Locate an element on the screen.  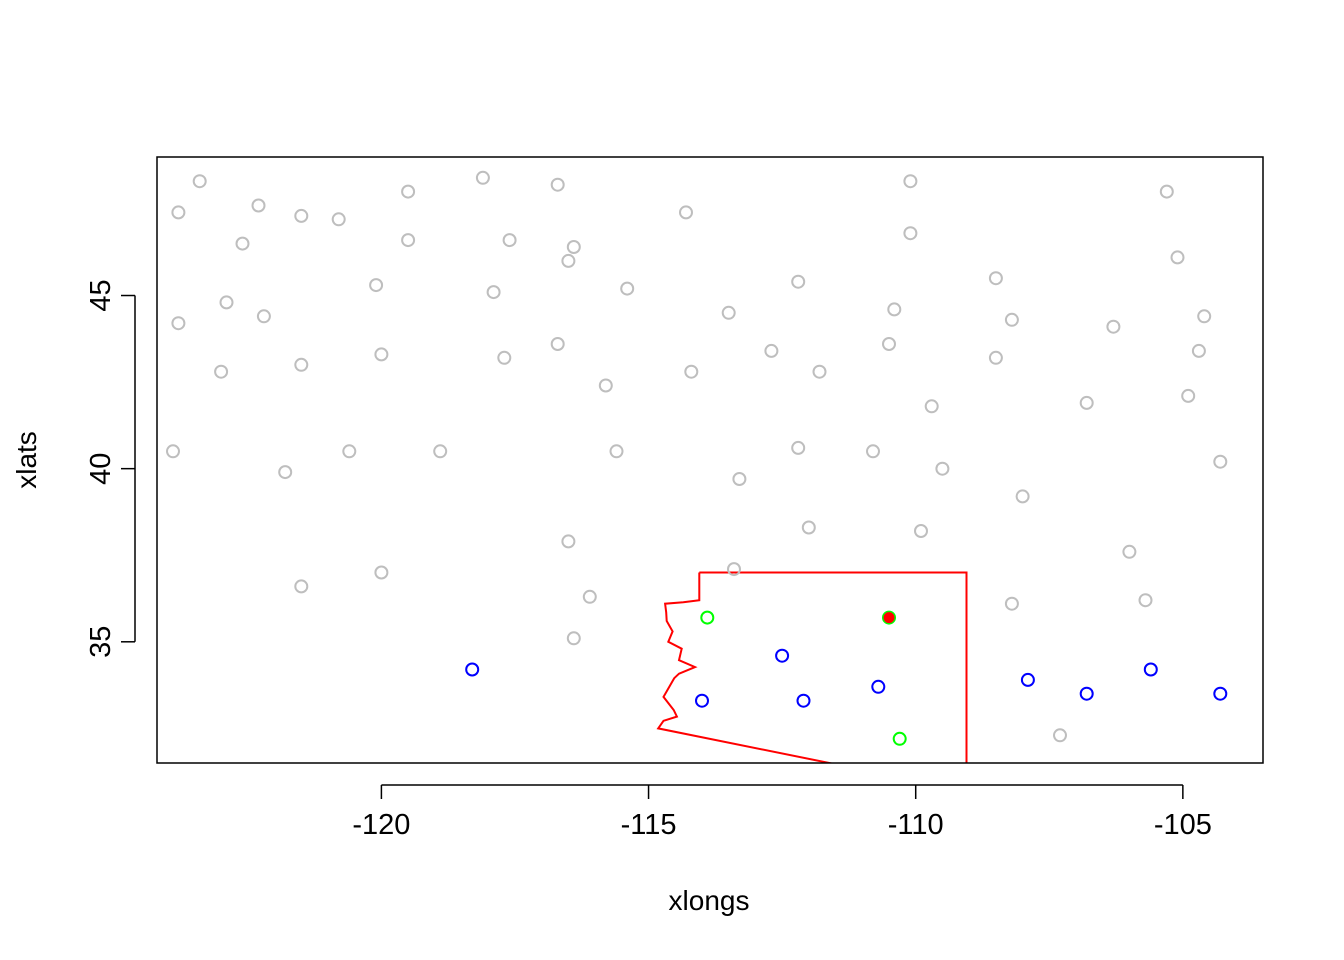
y-axis-label: xlats is located at coordinates (26, 460).